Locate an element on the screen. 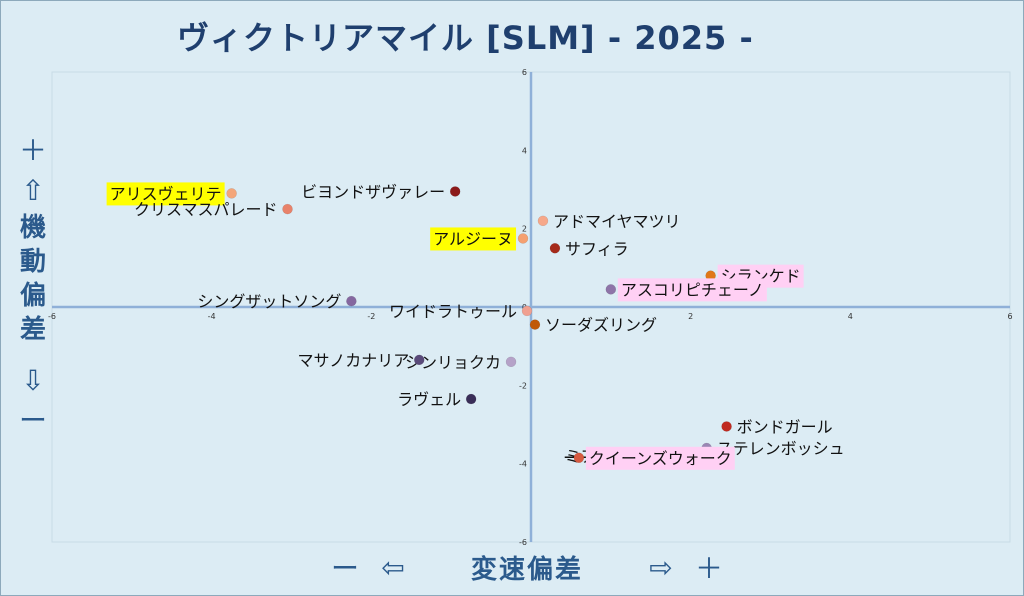  point-label: アリスヴェリテ is located at coordinates (166, 193).